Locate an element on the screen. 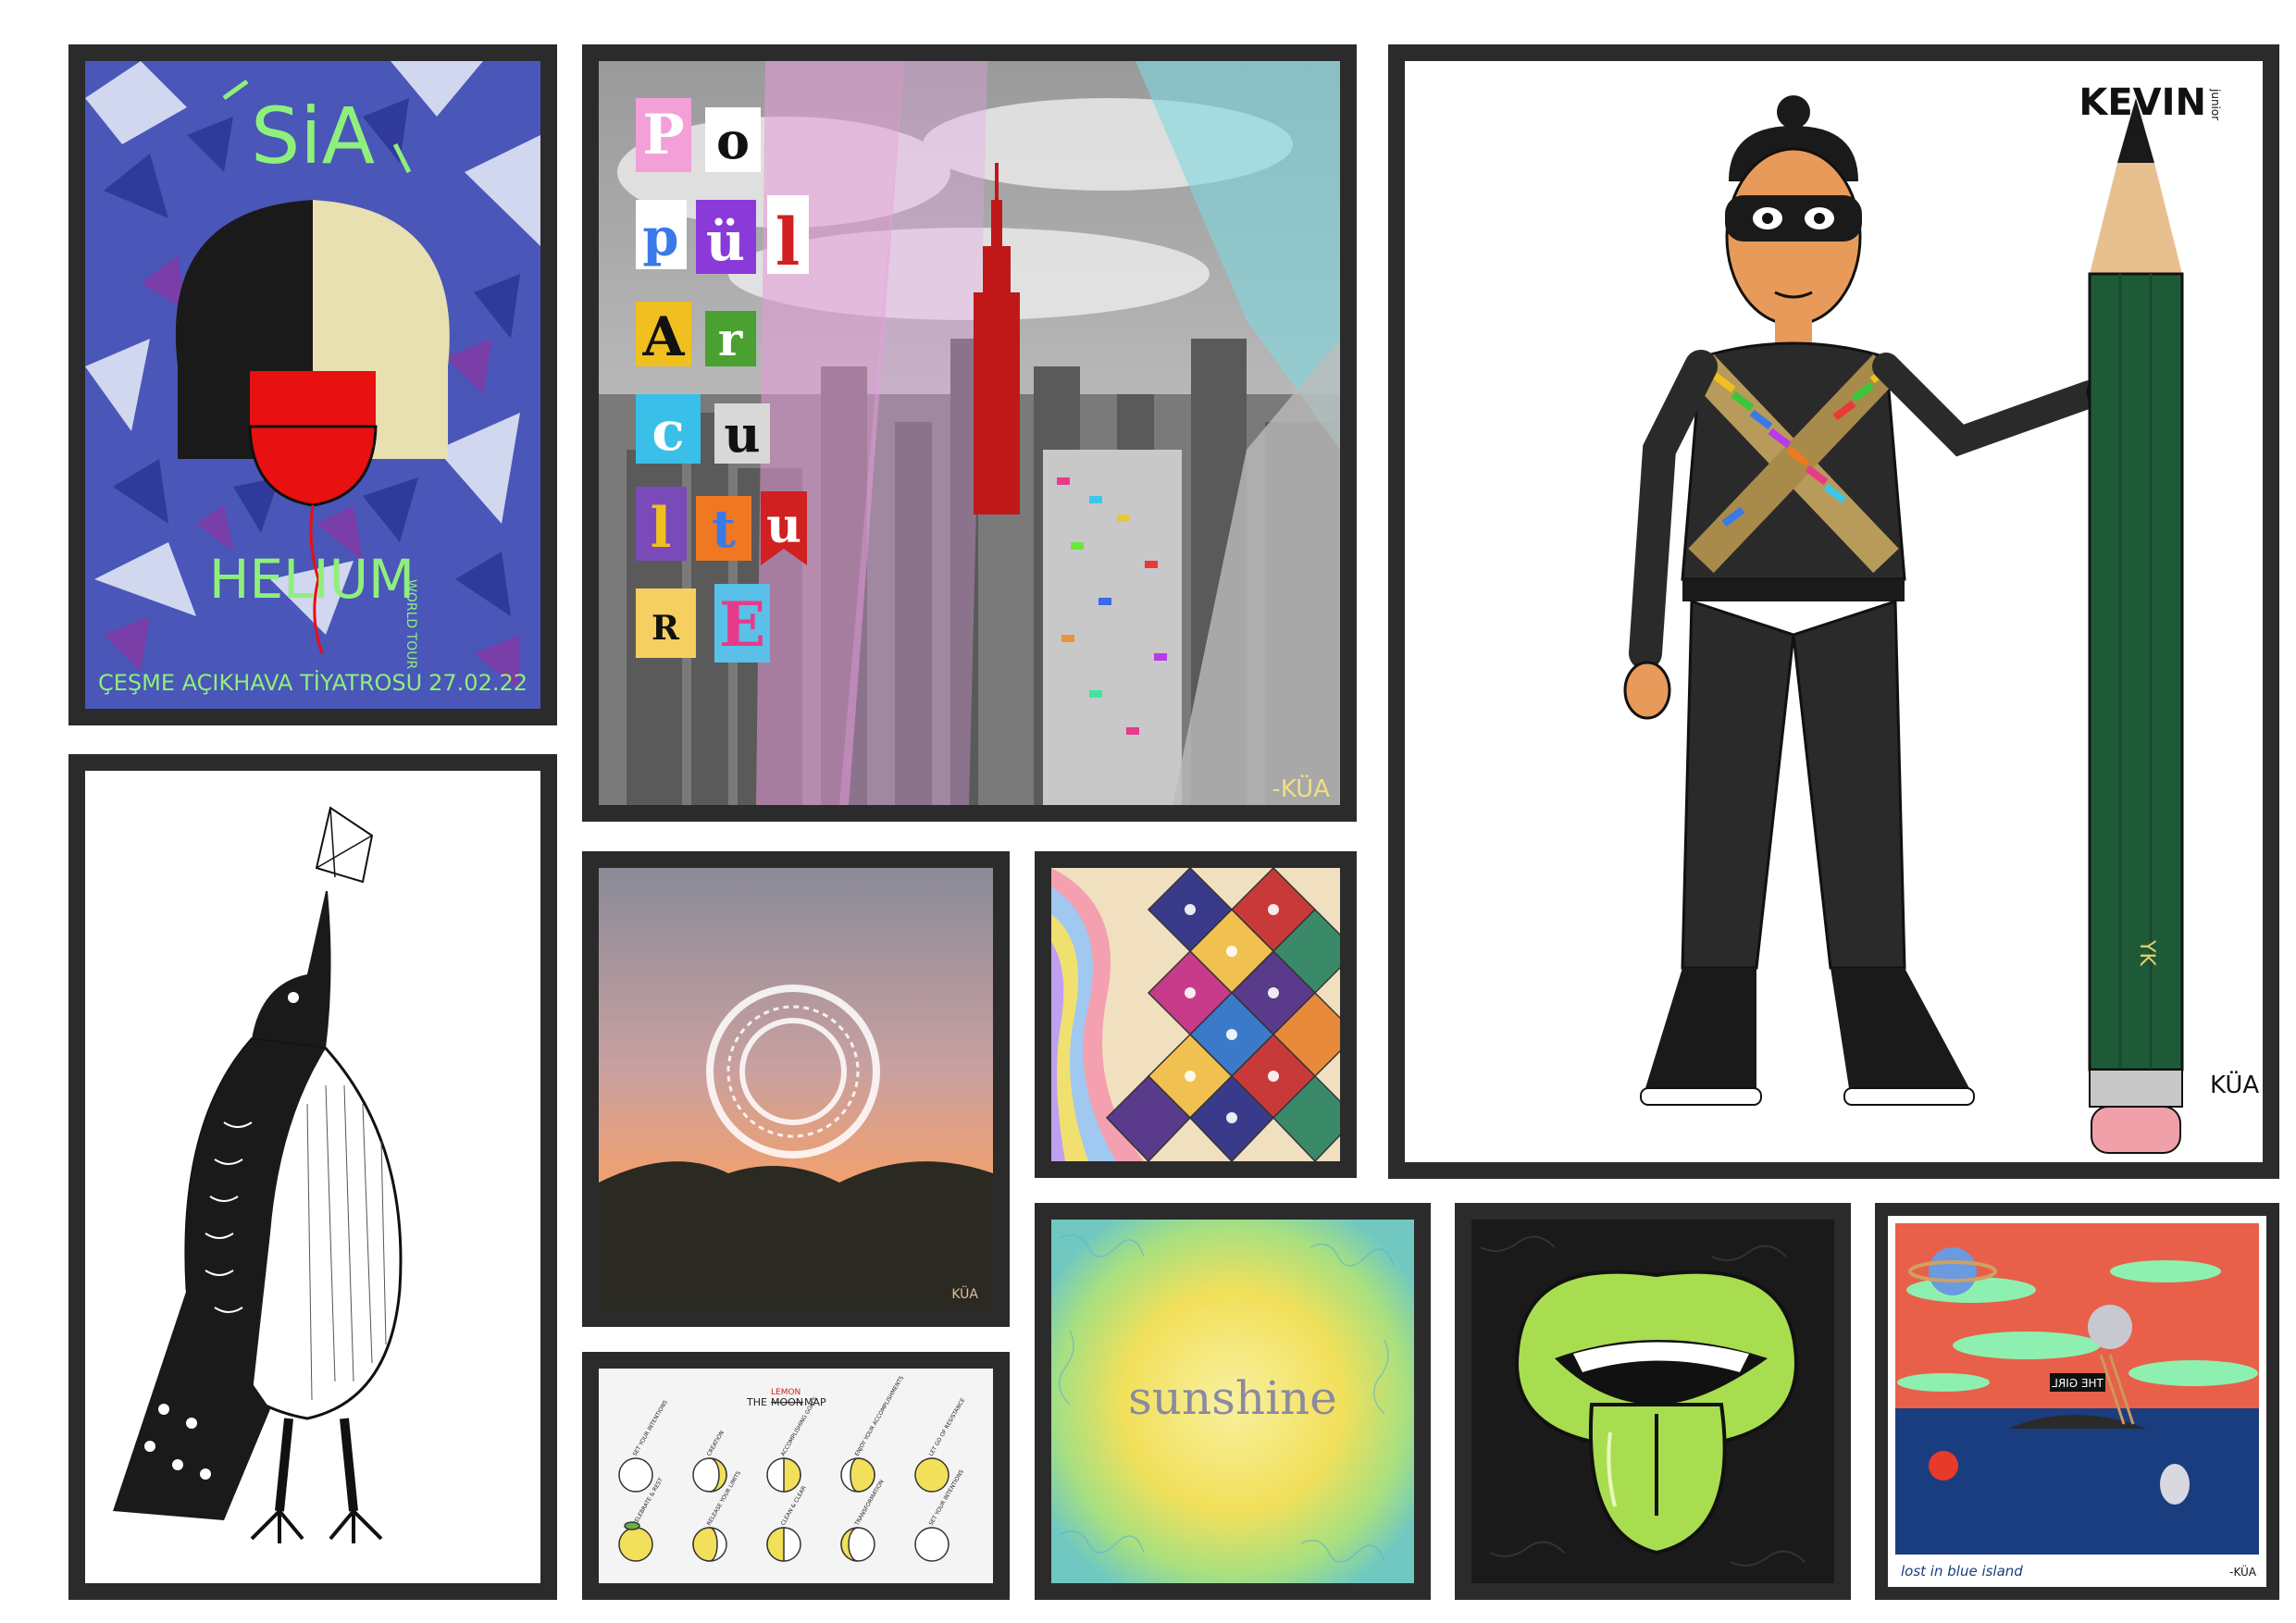  crow-illustration is located at coordinates (312, 1177).